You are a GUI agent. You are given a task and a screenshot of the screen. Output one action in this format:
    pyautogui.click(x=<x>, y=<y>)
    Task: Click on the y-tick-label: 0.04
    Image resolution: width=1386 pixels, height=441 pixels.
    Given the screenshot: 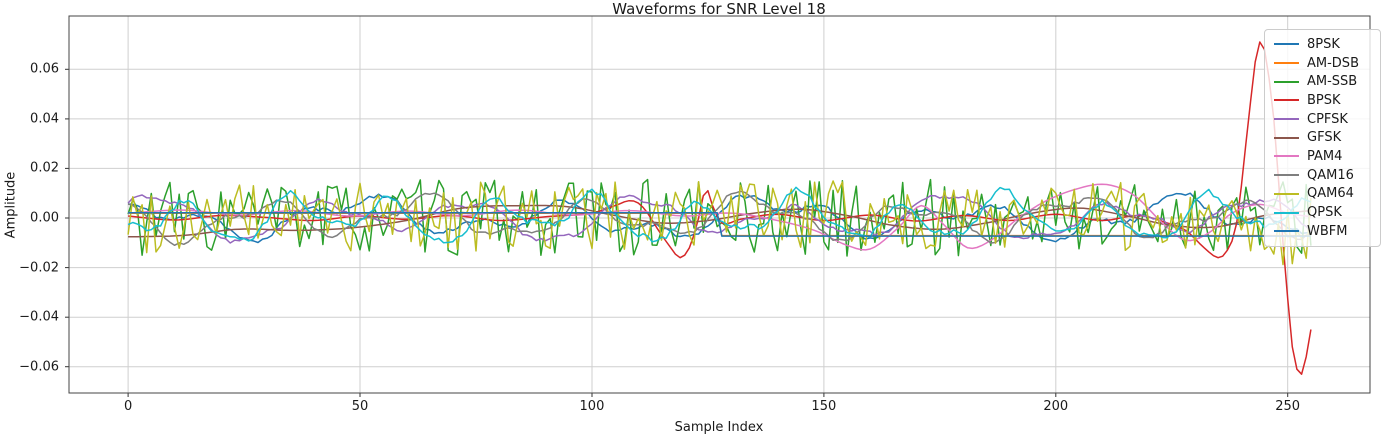 What is the action you would take?
    pyautogui.click(x=44, y=119)
    